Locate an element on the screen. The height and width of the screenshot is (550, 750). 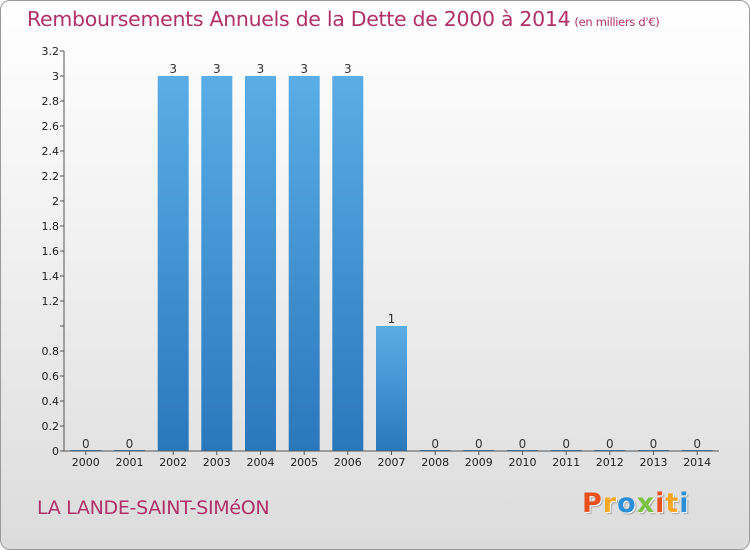
y-tick-label-1: 0.2 is located at coordinates (51, 426).